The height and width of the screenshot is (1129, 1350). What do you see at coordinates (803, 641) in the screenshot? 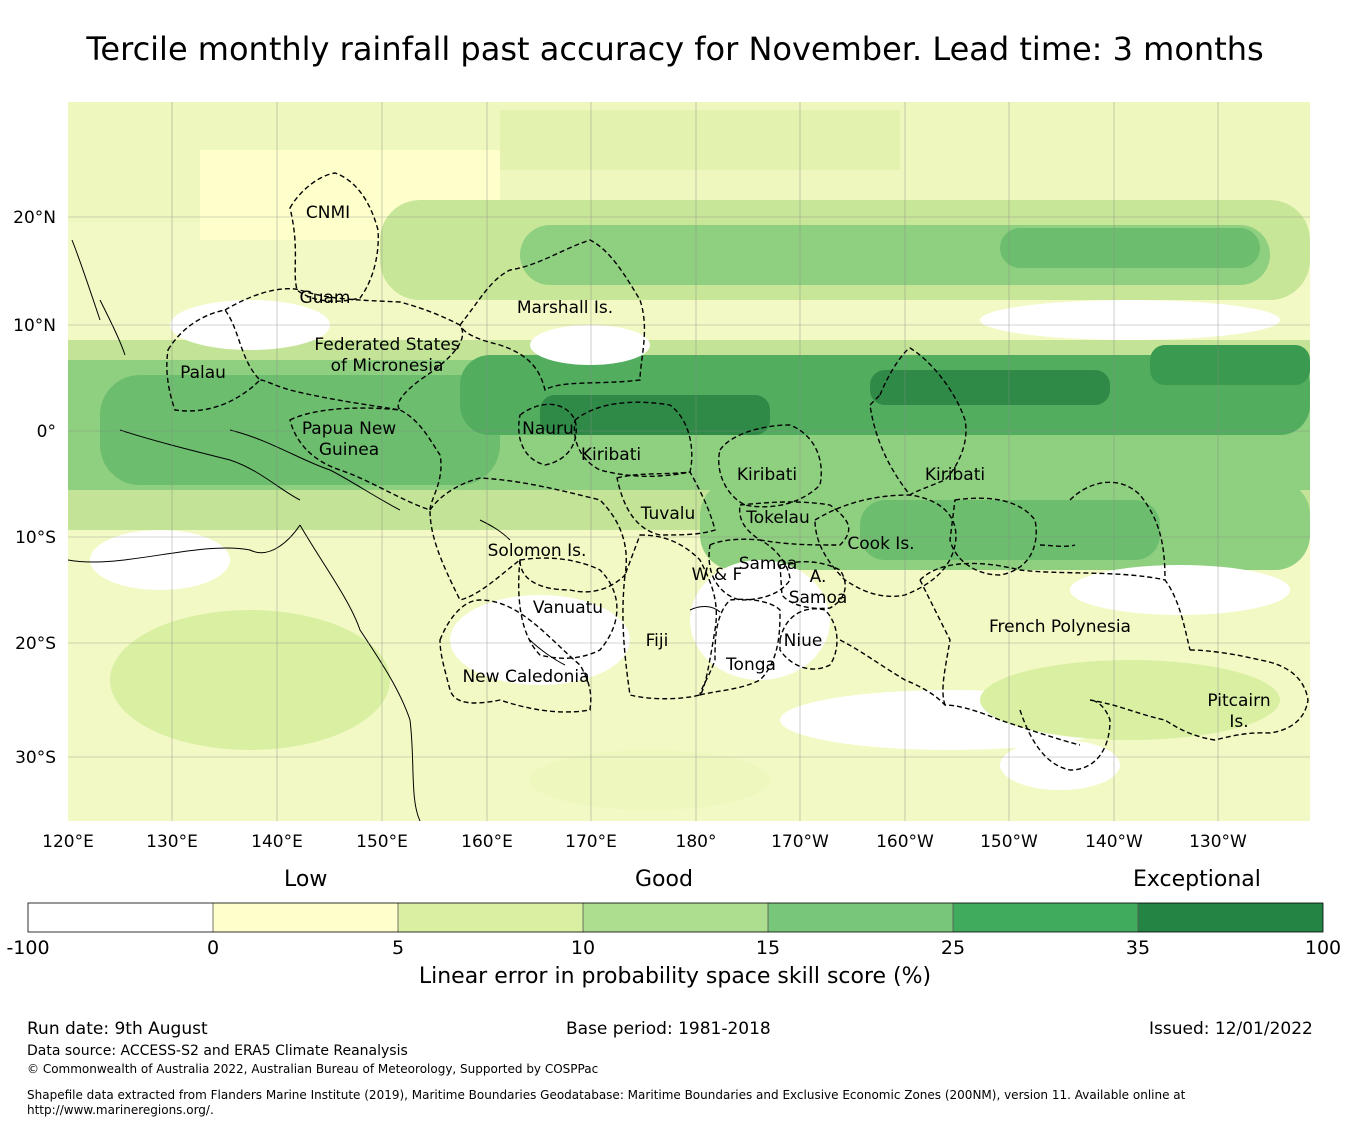
I see `region-label-niue: Niue` at bounding box center [803, 641].